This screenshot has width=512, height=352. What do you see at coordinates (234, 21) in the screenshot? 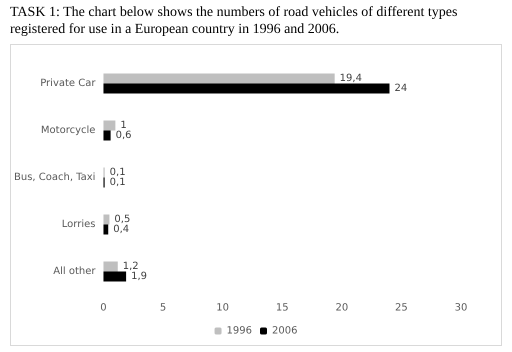
I see `chart-title: TASK 1: The chart below shows the numbers of road vehicles of different types registered for use in a European country in 1996 and 2006.` at bounding box center [234, 21].